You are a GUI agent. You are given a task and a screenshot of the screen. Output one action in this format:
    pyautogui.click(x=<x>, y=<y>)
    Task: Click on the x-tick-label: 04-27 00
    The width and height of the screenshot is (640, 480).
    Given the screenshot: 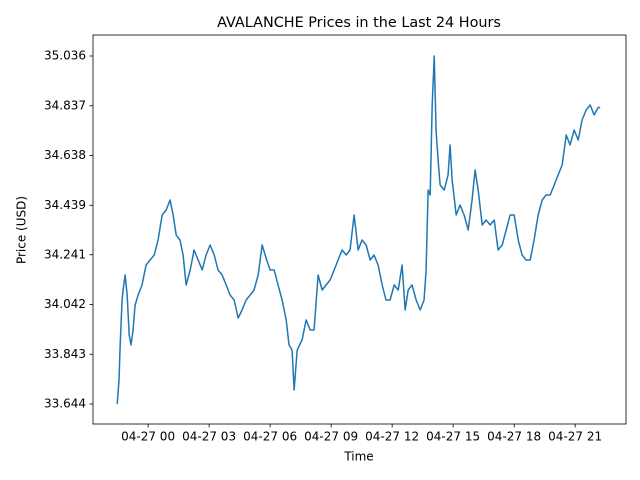 What is the action you would take?
    pyautogui.click(x=148, y=437)
    